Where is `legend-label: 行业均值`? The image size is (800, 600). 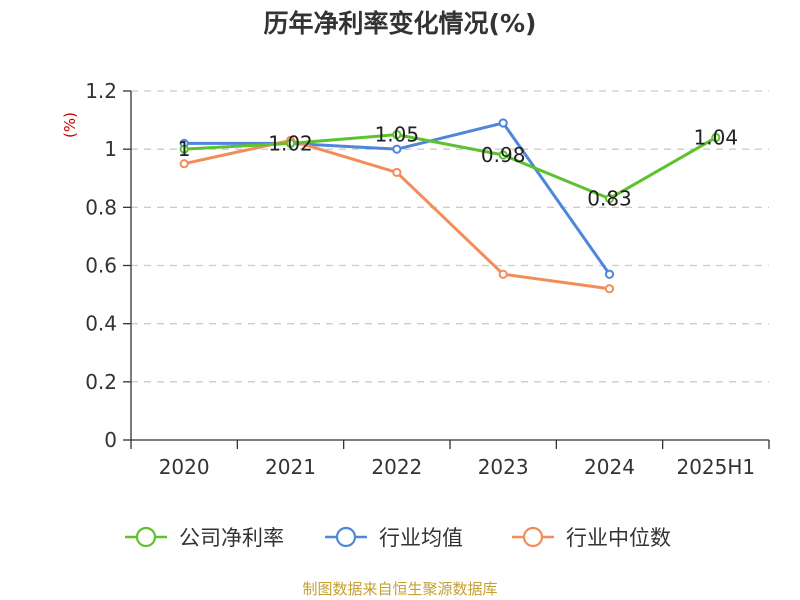 legend-label: 行业均值 is located at coordinates (421, 538).